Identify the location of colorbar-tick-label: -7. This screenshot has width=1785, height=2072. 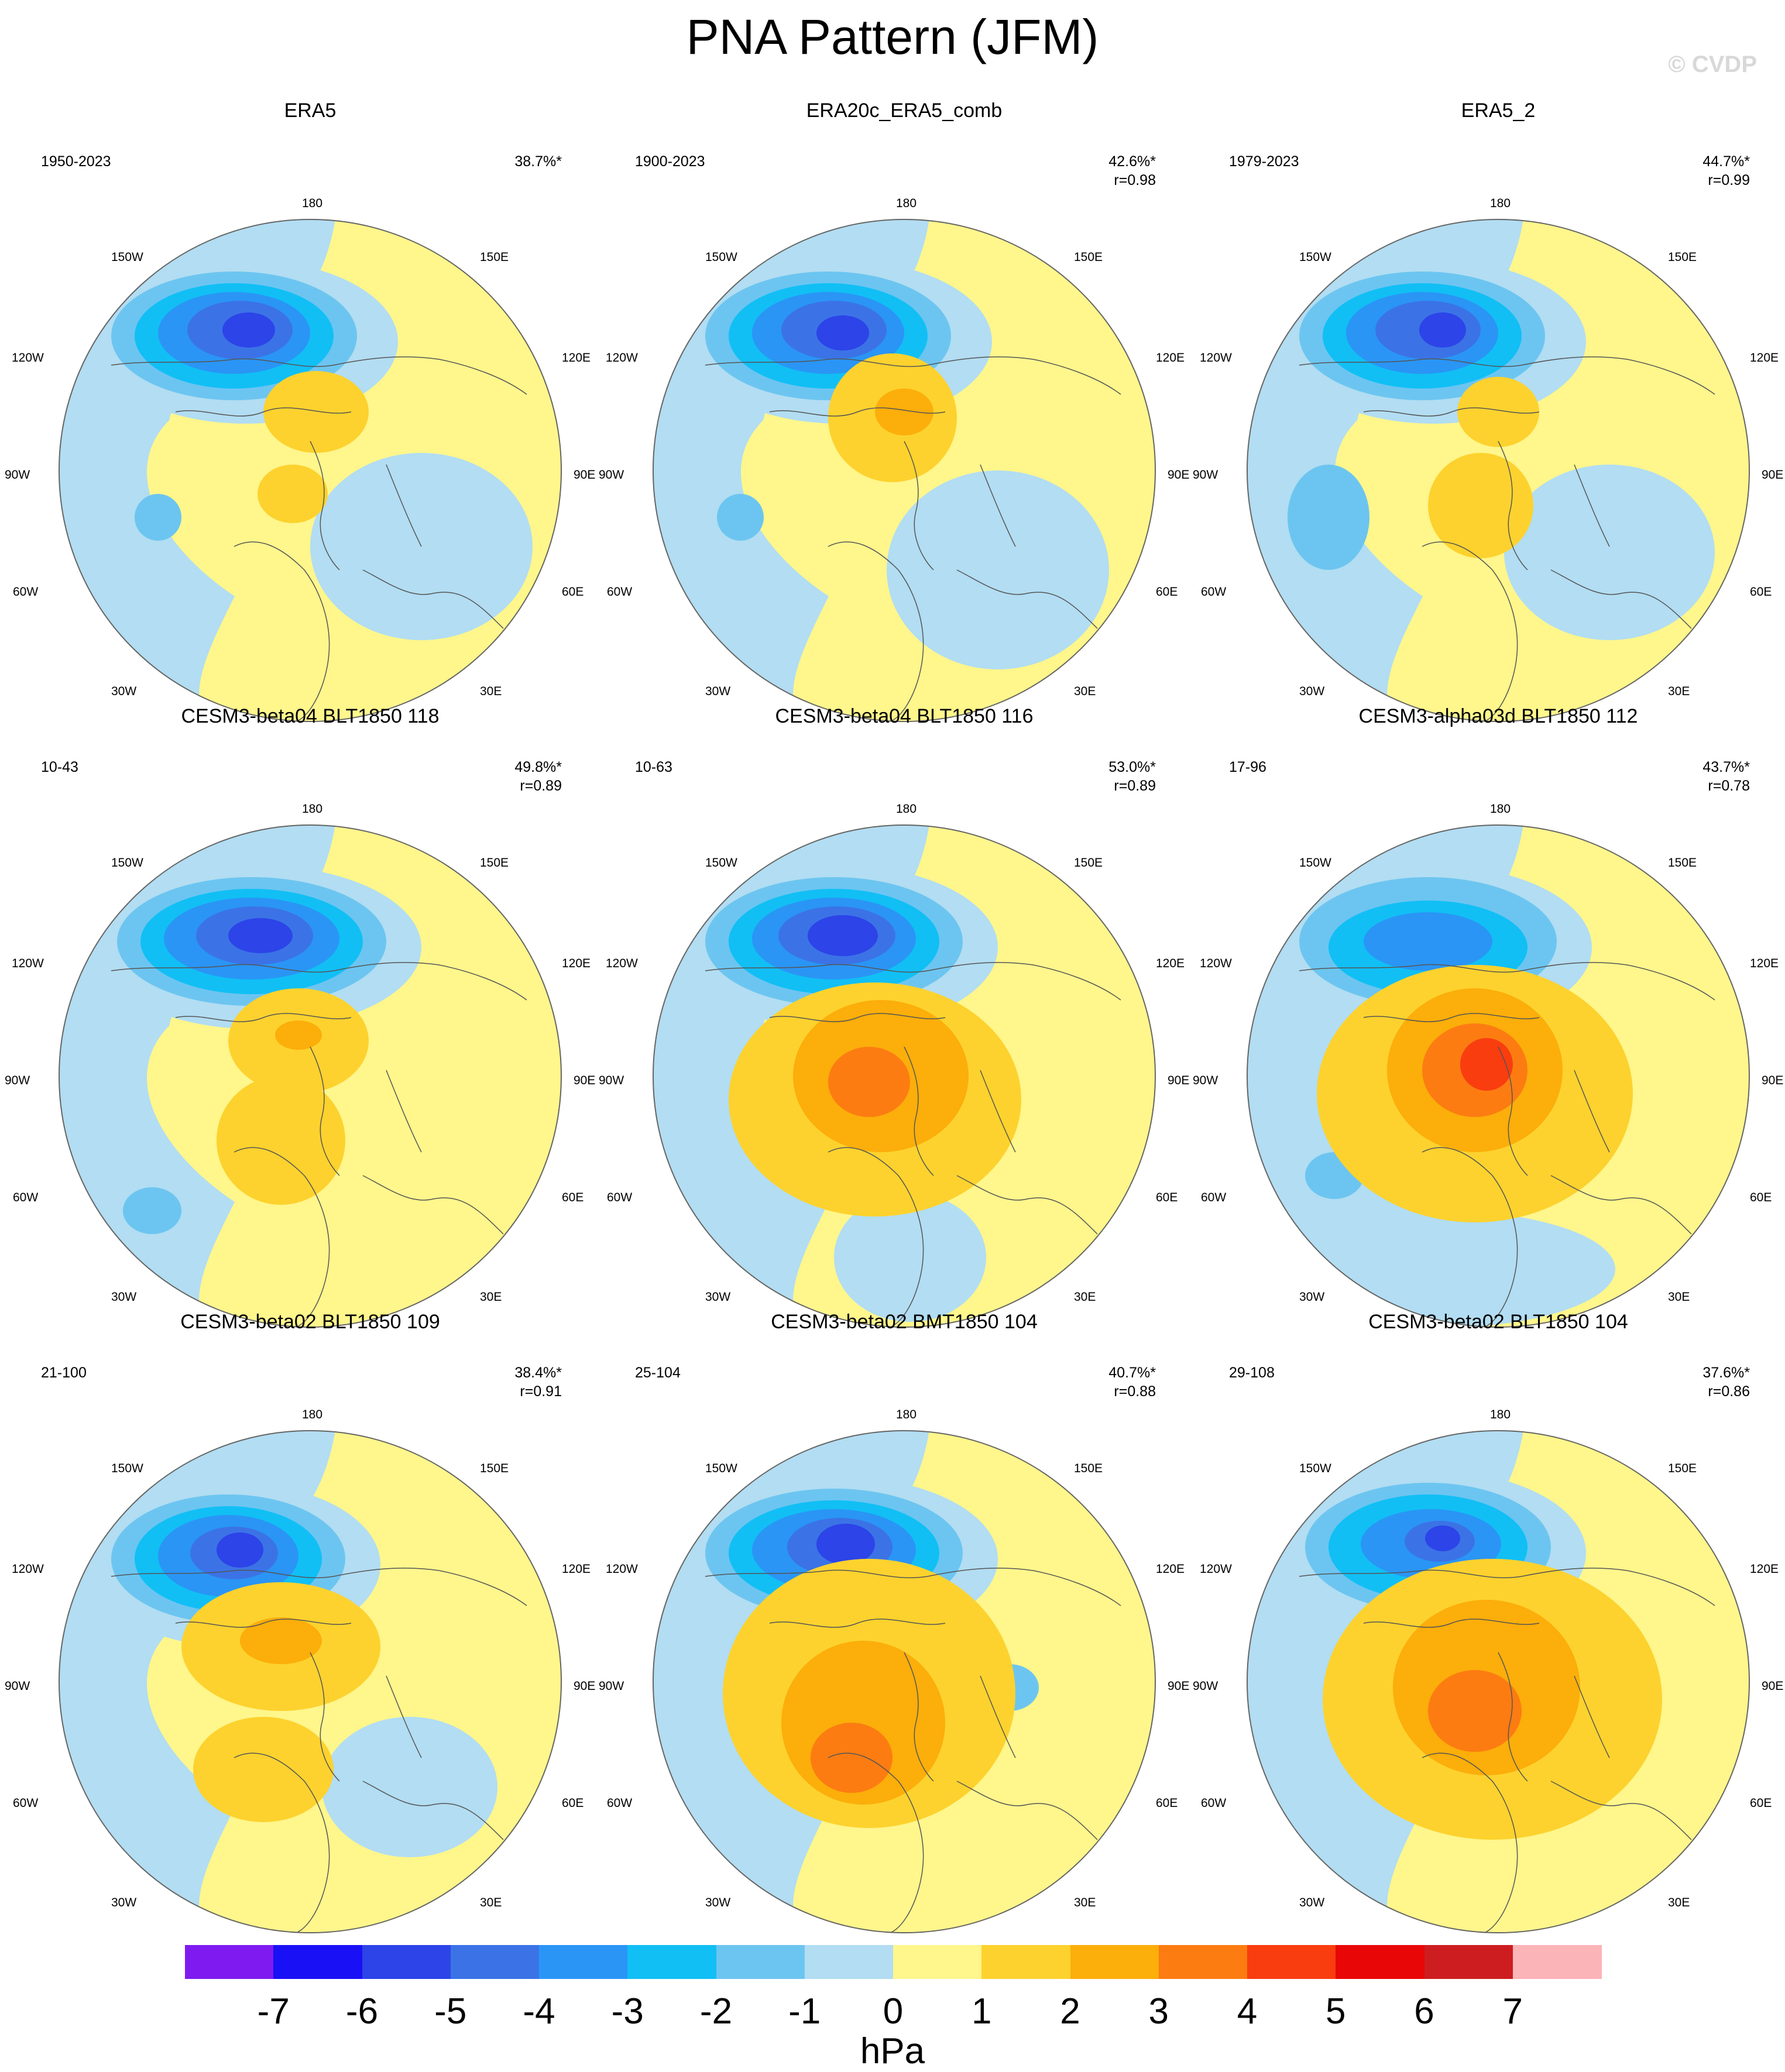
(273, 2011).